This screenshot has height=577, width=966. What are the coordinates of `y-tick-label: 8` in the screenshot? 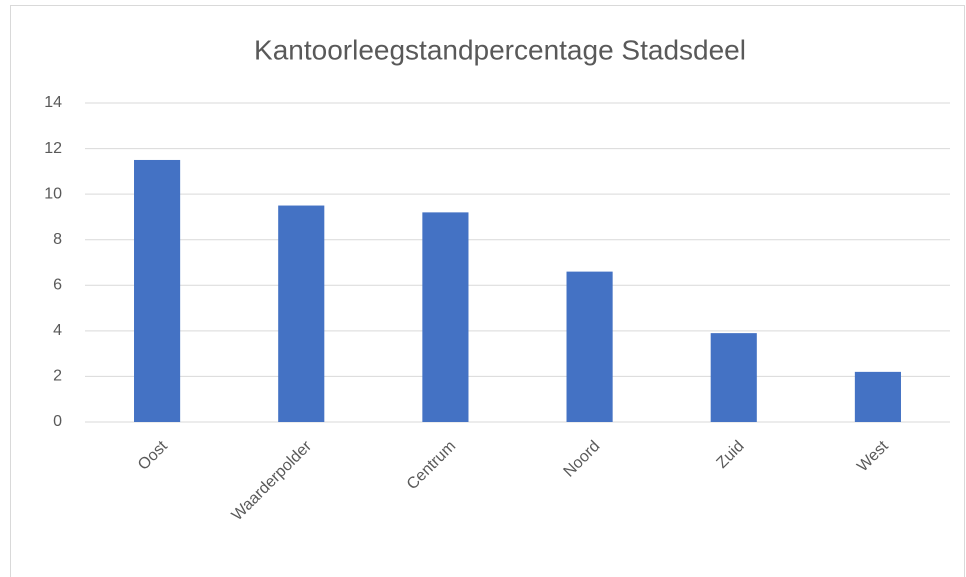 It's located at (57, 239).